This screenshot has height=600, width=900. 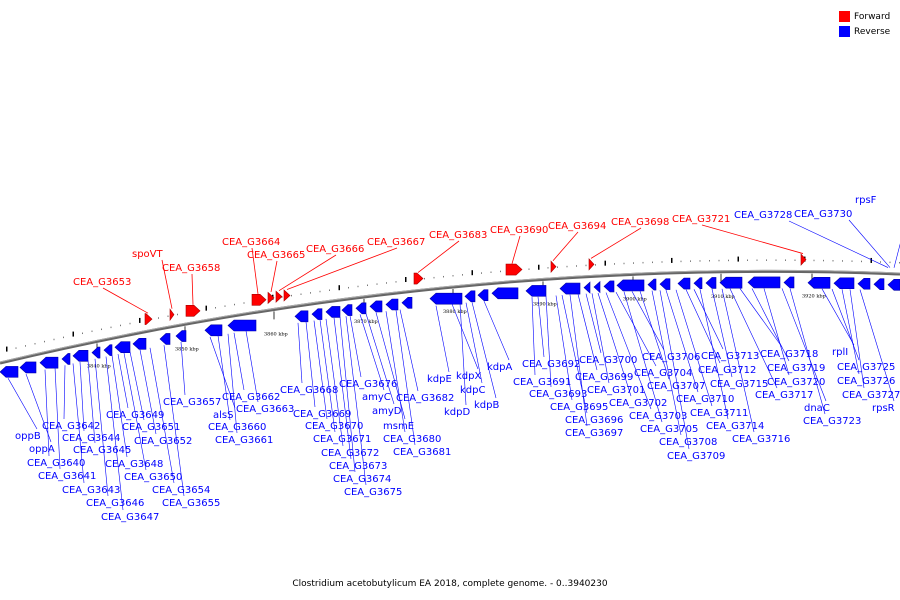 What do you see at coordinates (376, 397) in the screenshot?
I see `reverse-gene-label: amyC` at bounding box center [376, 397].